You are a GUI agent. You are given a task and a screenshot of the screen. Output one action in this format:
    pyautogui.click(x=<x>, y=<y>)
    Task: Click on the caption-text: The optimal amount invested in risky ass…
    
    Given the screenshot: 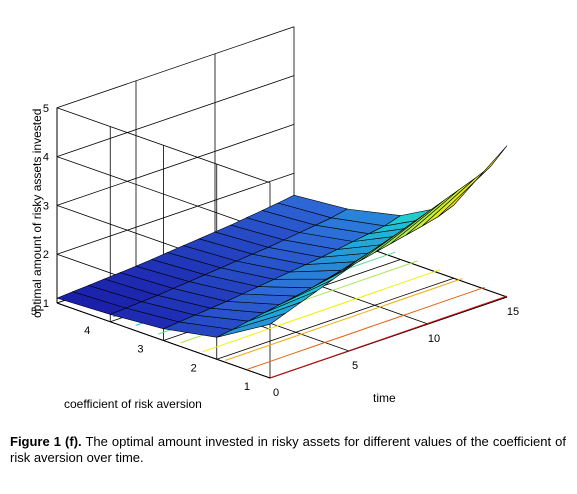 What is the action you would take?
    pyautogui.click(x=288, y=449)
    